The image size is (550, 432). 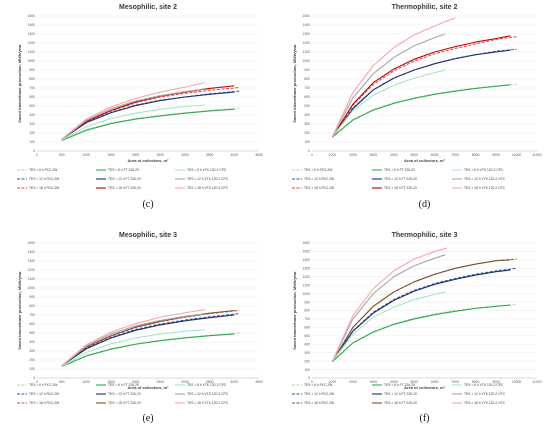 What do you see at coordinates (62, 155) in the screenshot?
I see `x-tick-label: 500` at bounding box center [62, 155].